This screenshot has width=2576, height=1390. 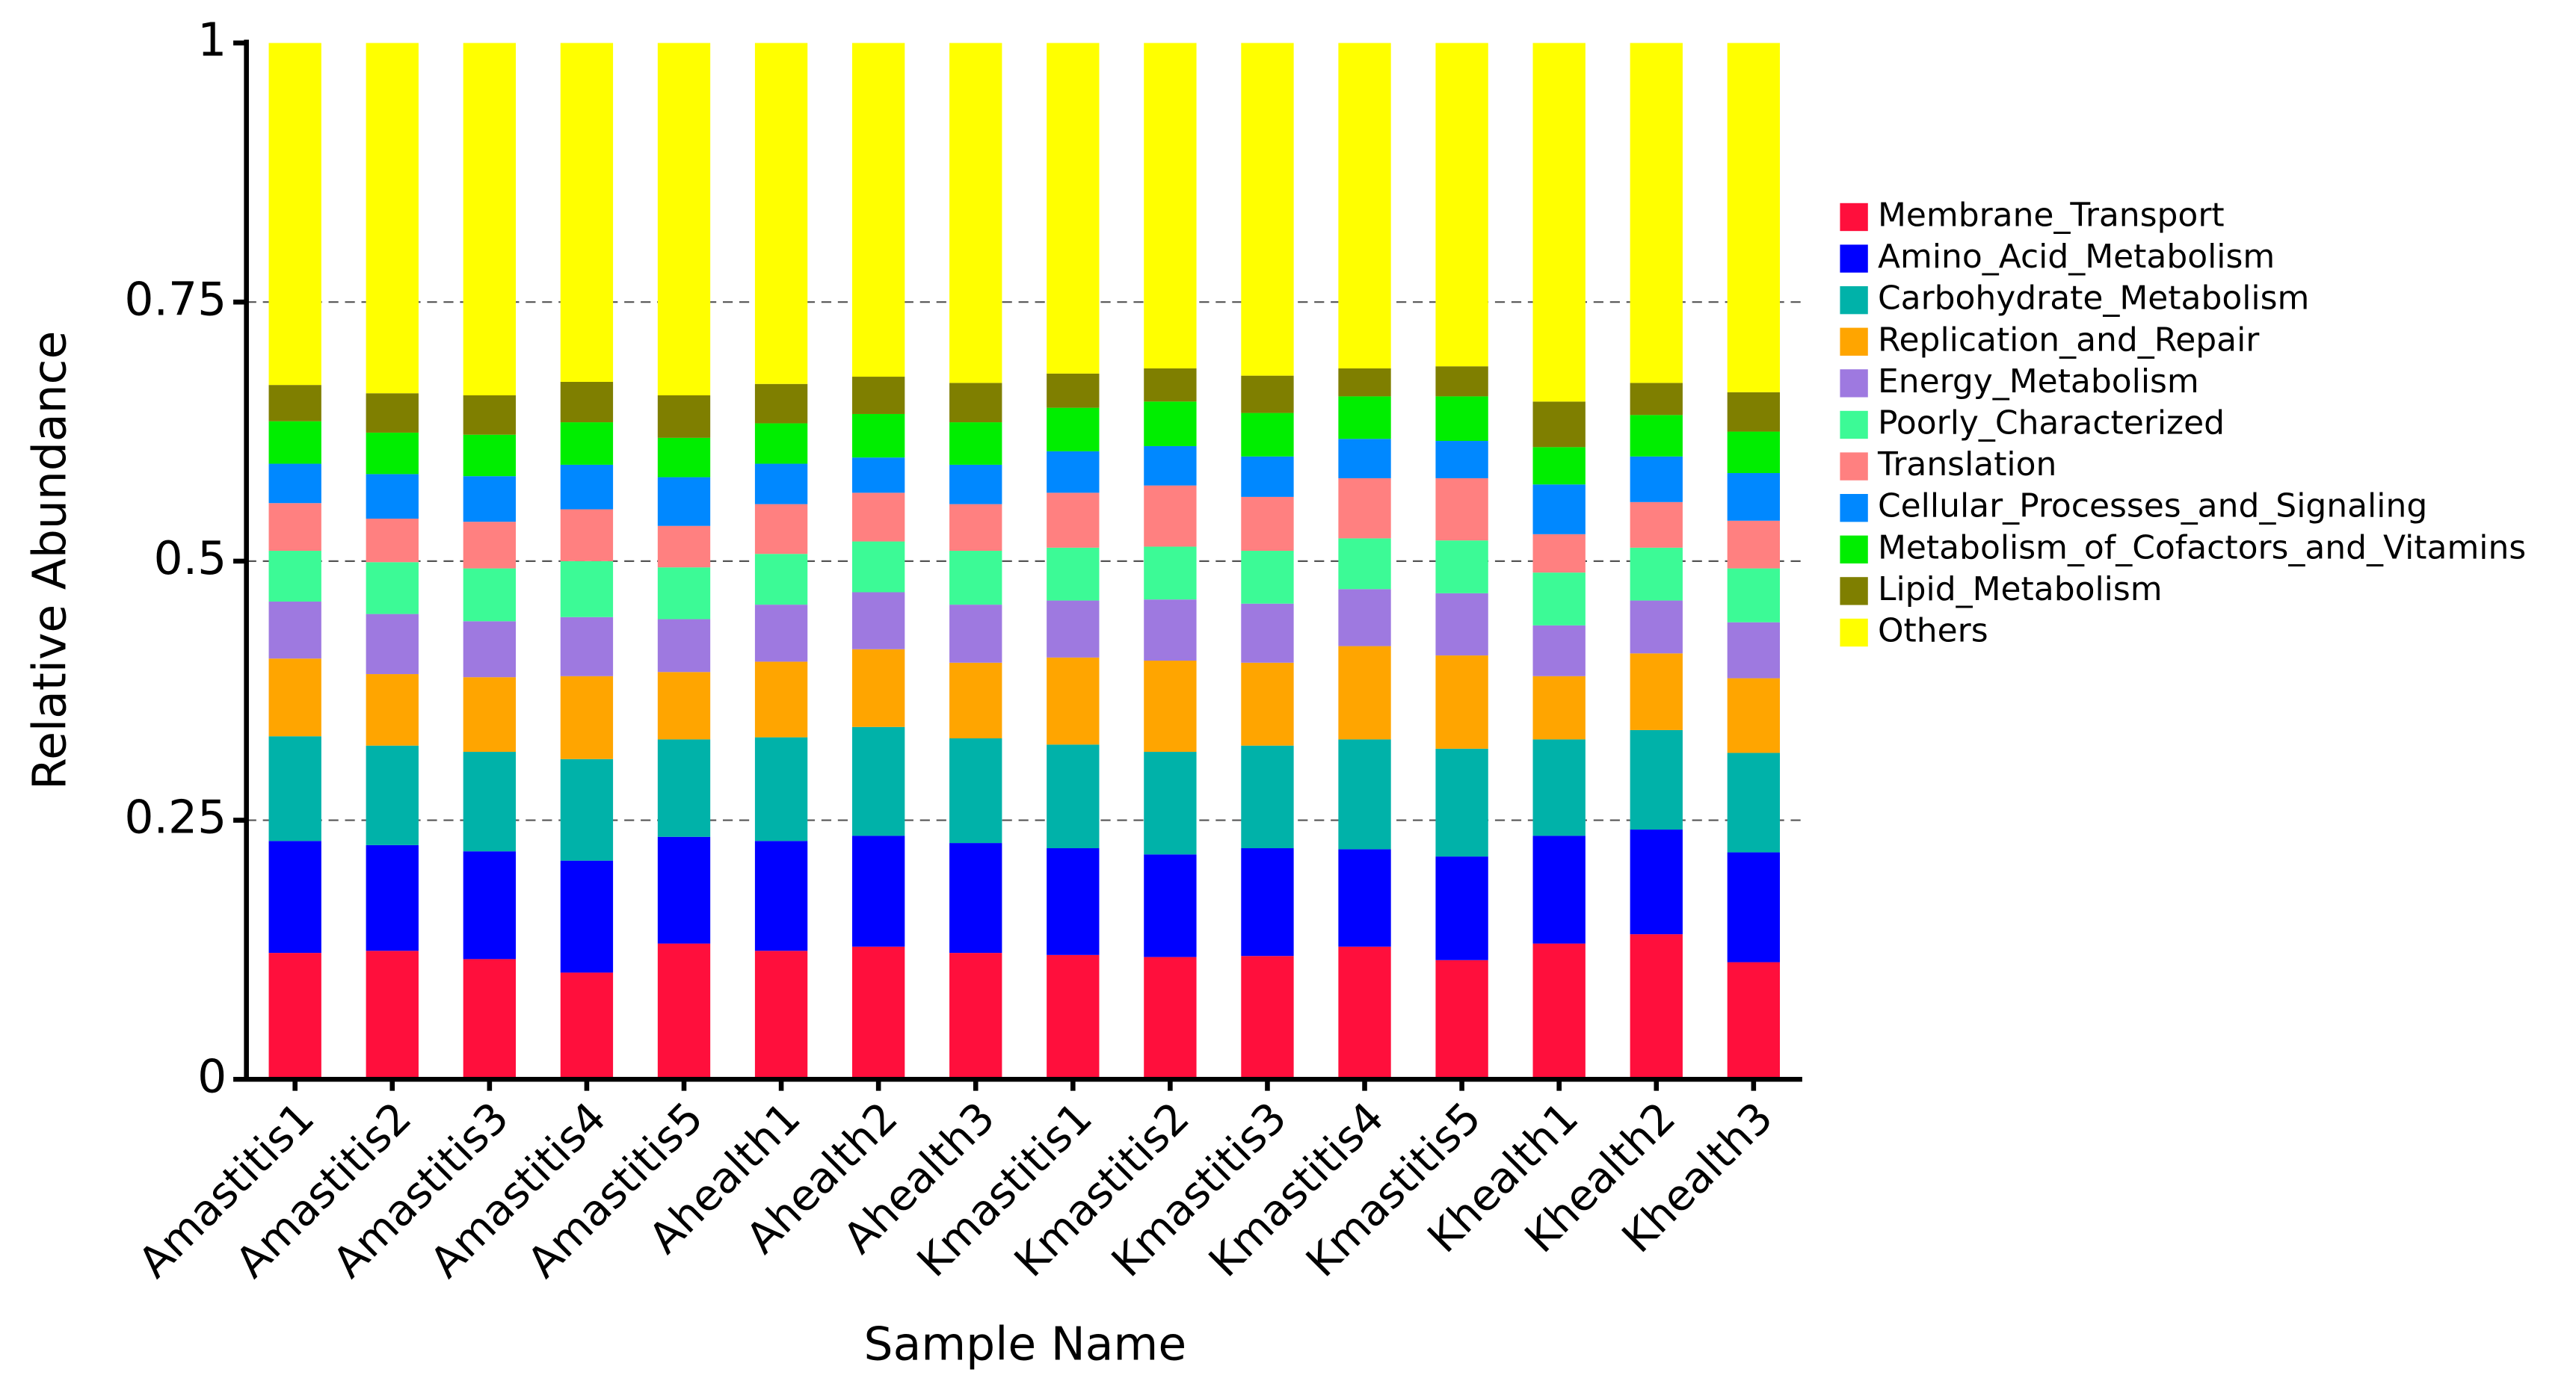 What do you see at coordinates (1933, 630) in the screenshot?
I see `legend-label: Others` at bounding box center [1933, 630].